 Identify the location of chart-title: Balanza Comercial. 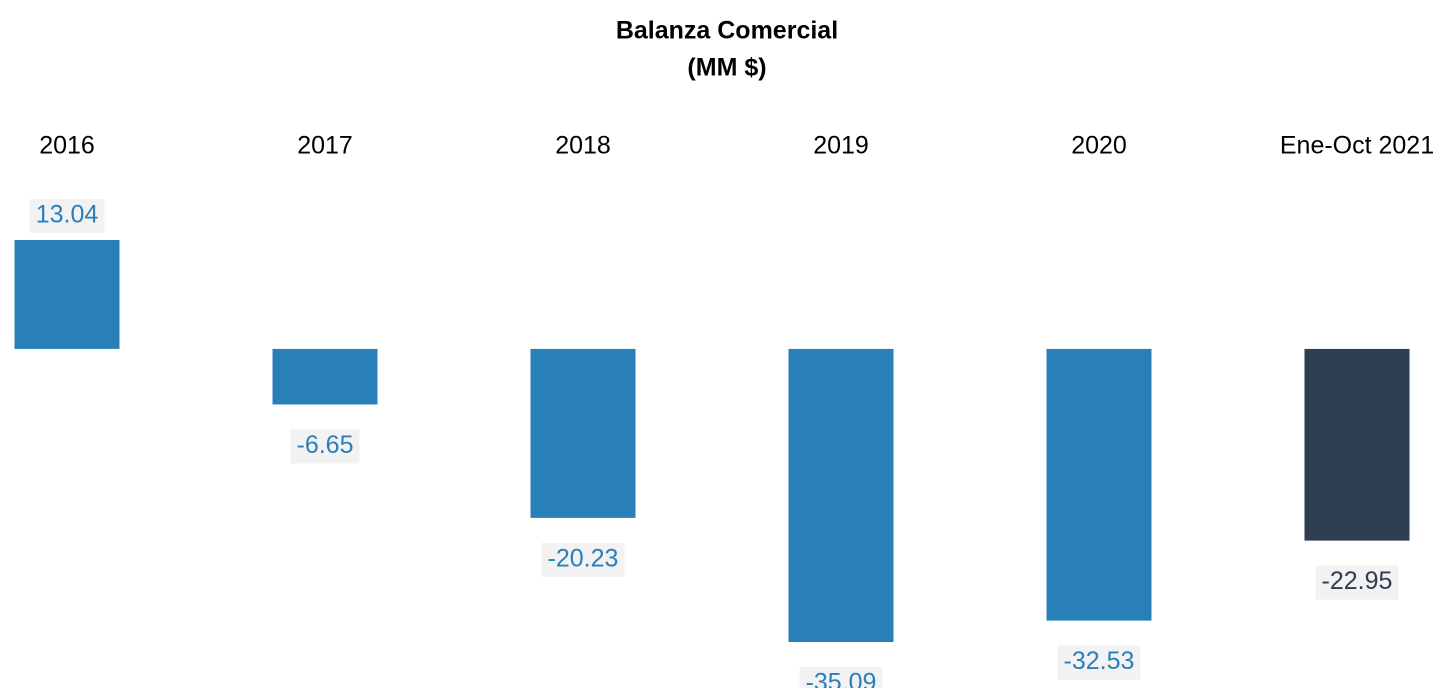
(727, 31).